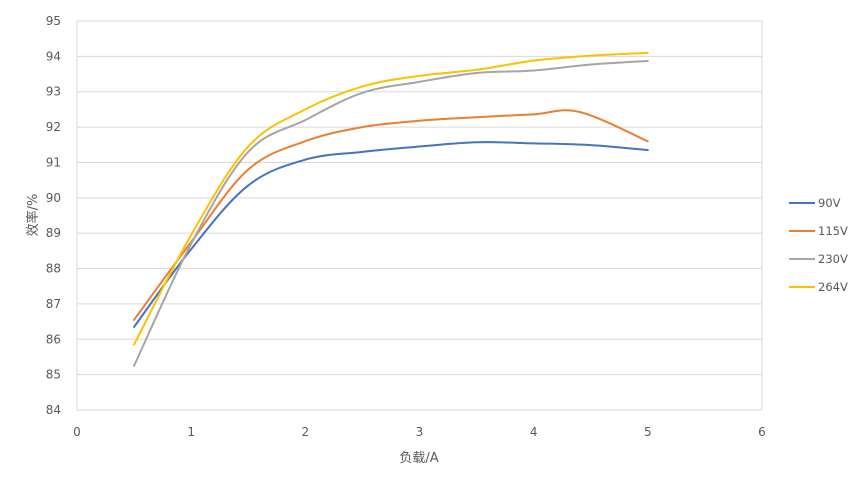 The width and height of the screenshot is (863, 479). What do you see at coordinates (53, 56) in the screenshot?
I see `y-tick-label: 94` at bounding box center [53, 56].